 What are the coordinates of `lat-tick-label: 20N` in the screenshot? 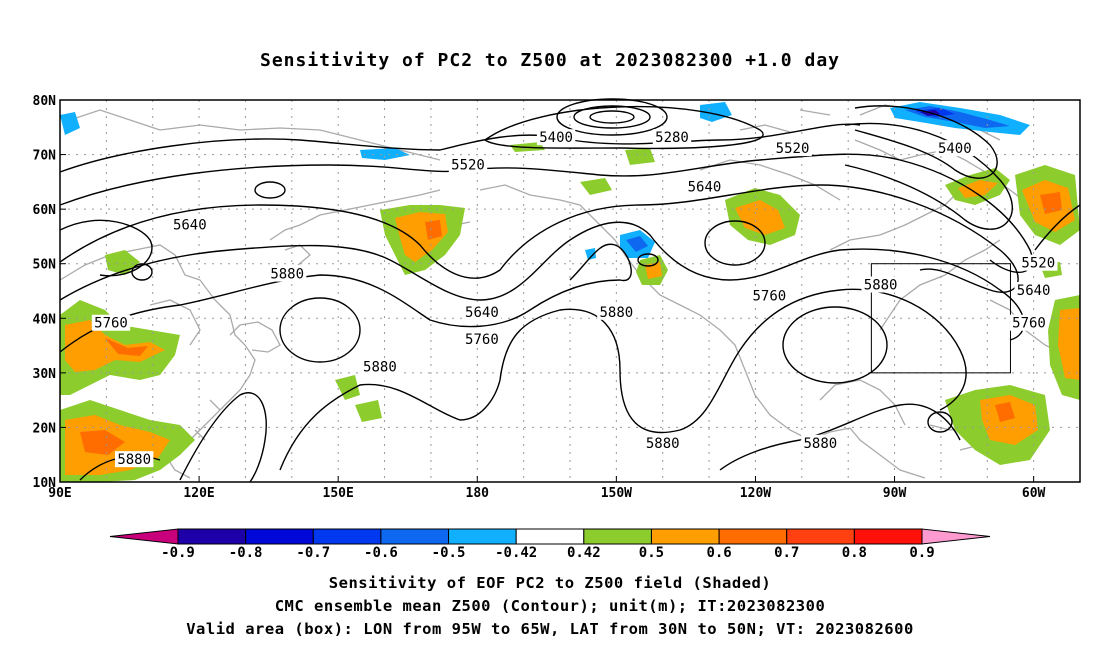 It's located at (45, 428).